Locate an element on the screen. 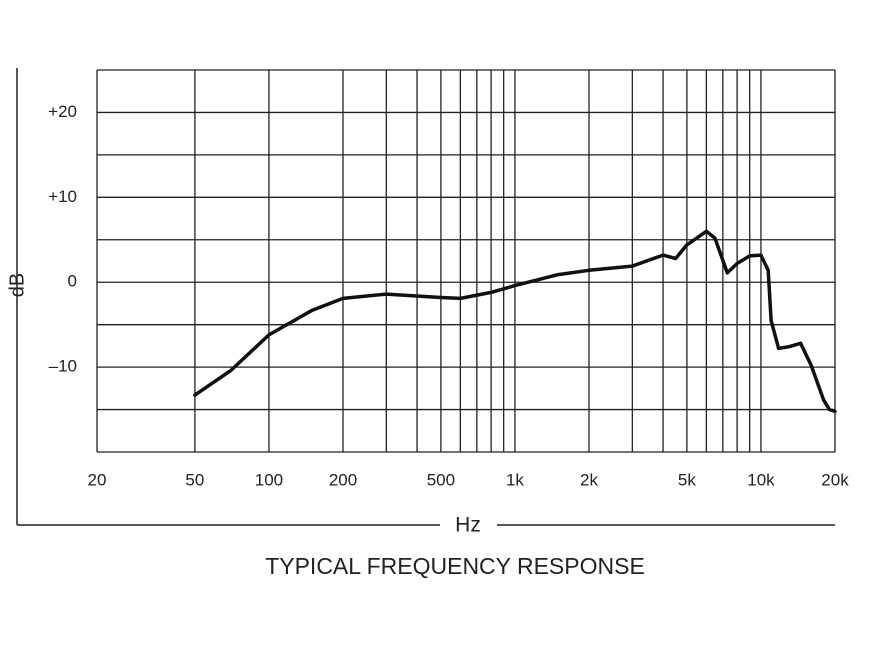 This screenshot has height=657, width=869. y-tick-label: +10 is located at coordinates (62, 196).